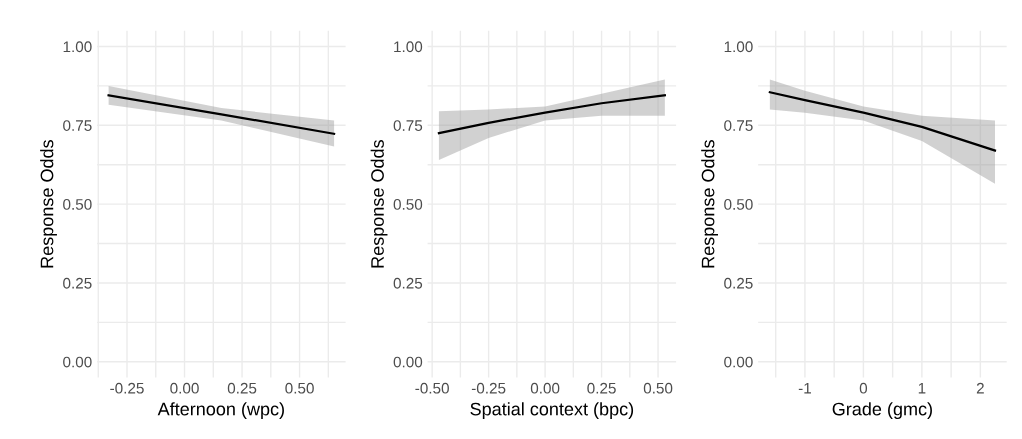 The image size is (1022, 439). I want to click on x-tick-label: -0.50, so click(432, 388).